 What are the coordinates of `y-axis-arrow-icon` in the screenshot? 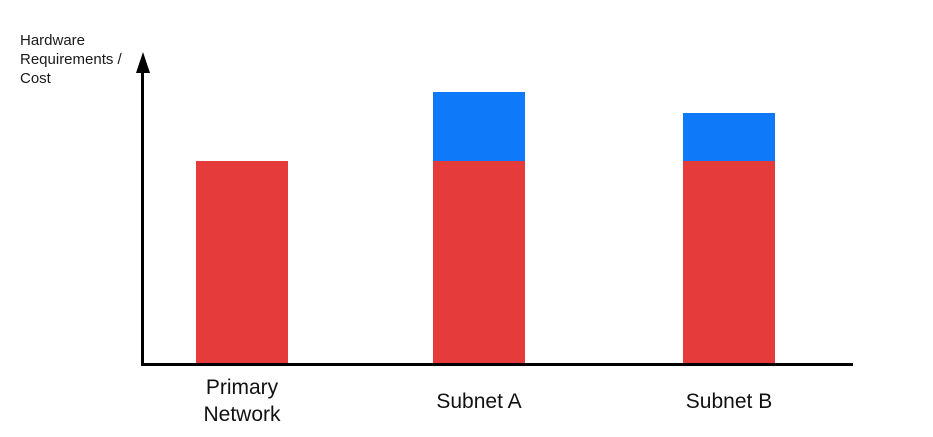 It's located at (143, 62).